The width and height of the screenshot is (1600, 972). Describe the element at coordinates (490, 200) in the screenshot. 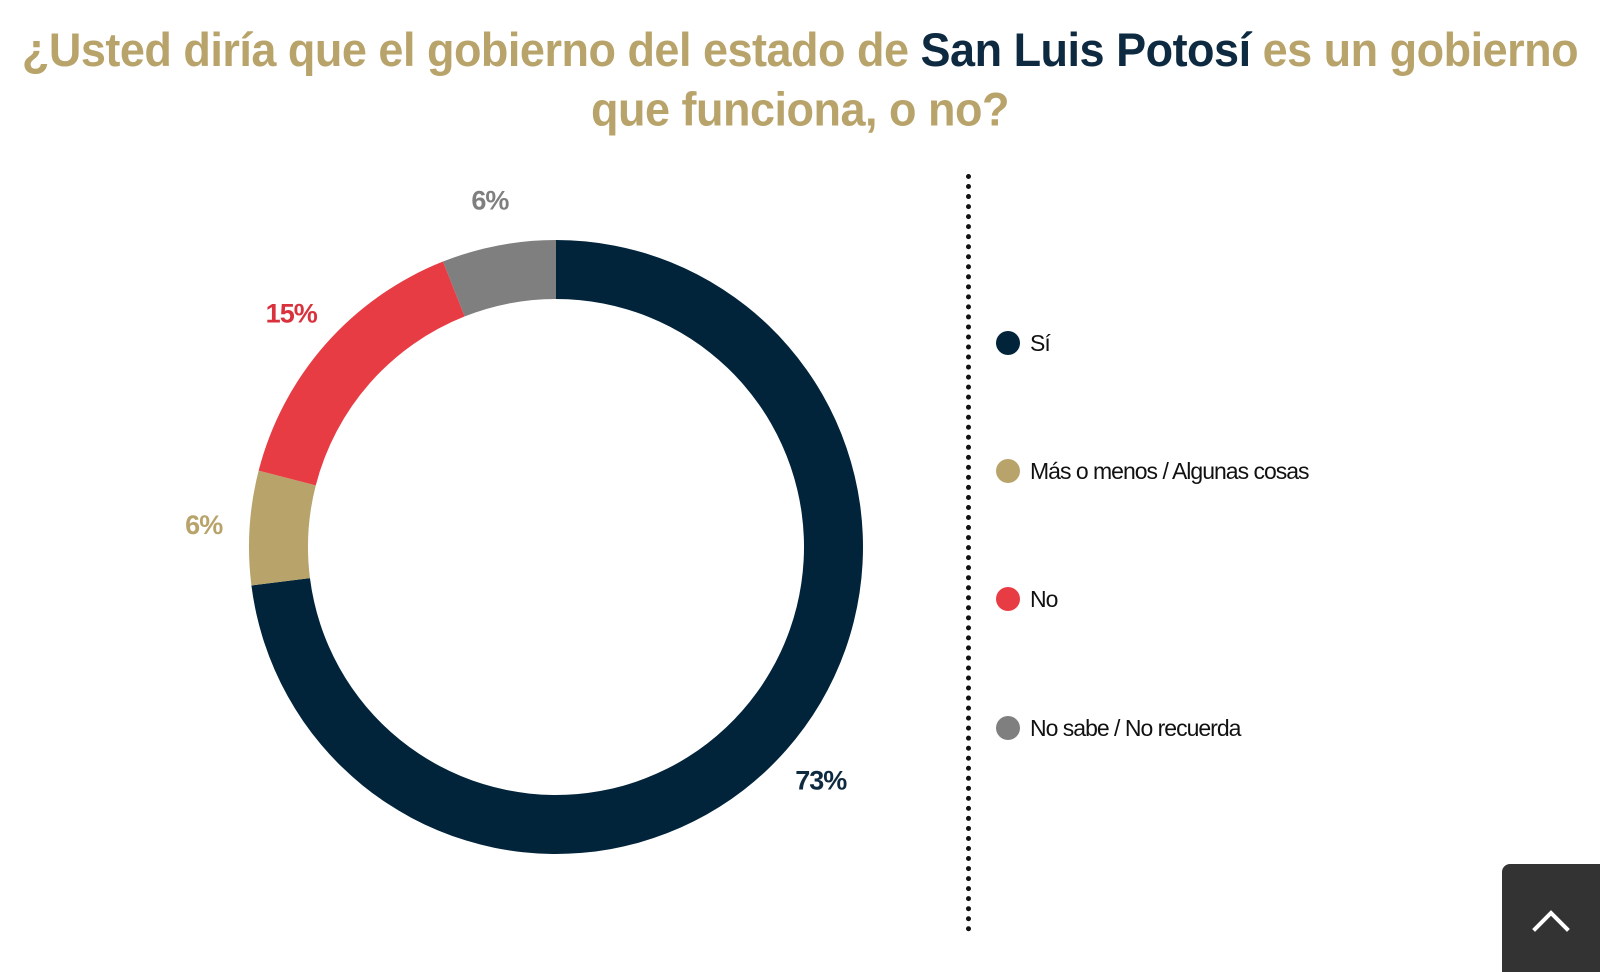

I see `slice-data-label-3: 6%` at that location.